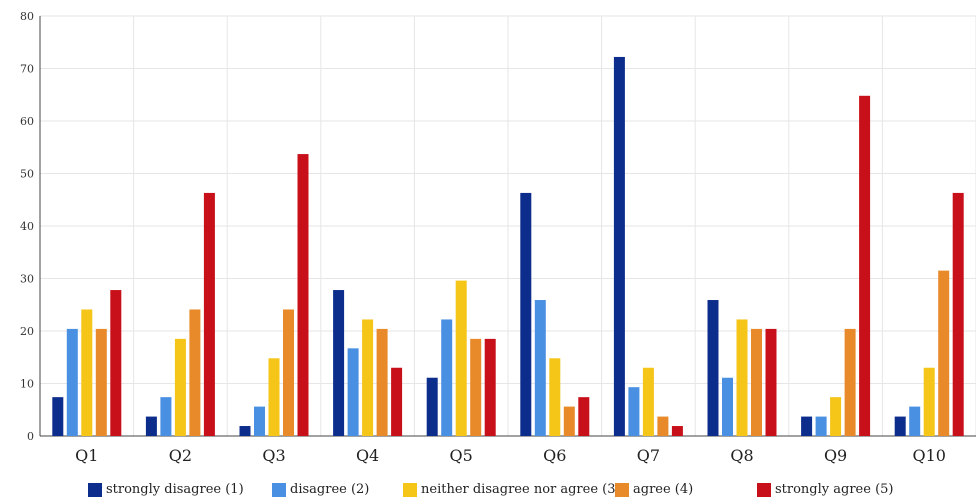 The image size is (976, 503). Describe the element at coordinates (461, 455) in the screenshot. I see `x-category-label: Q5` at that location.